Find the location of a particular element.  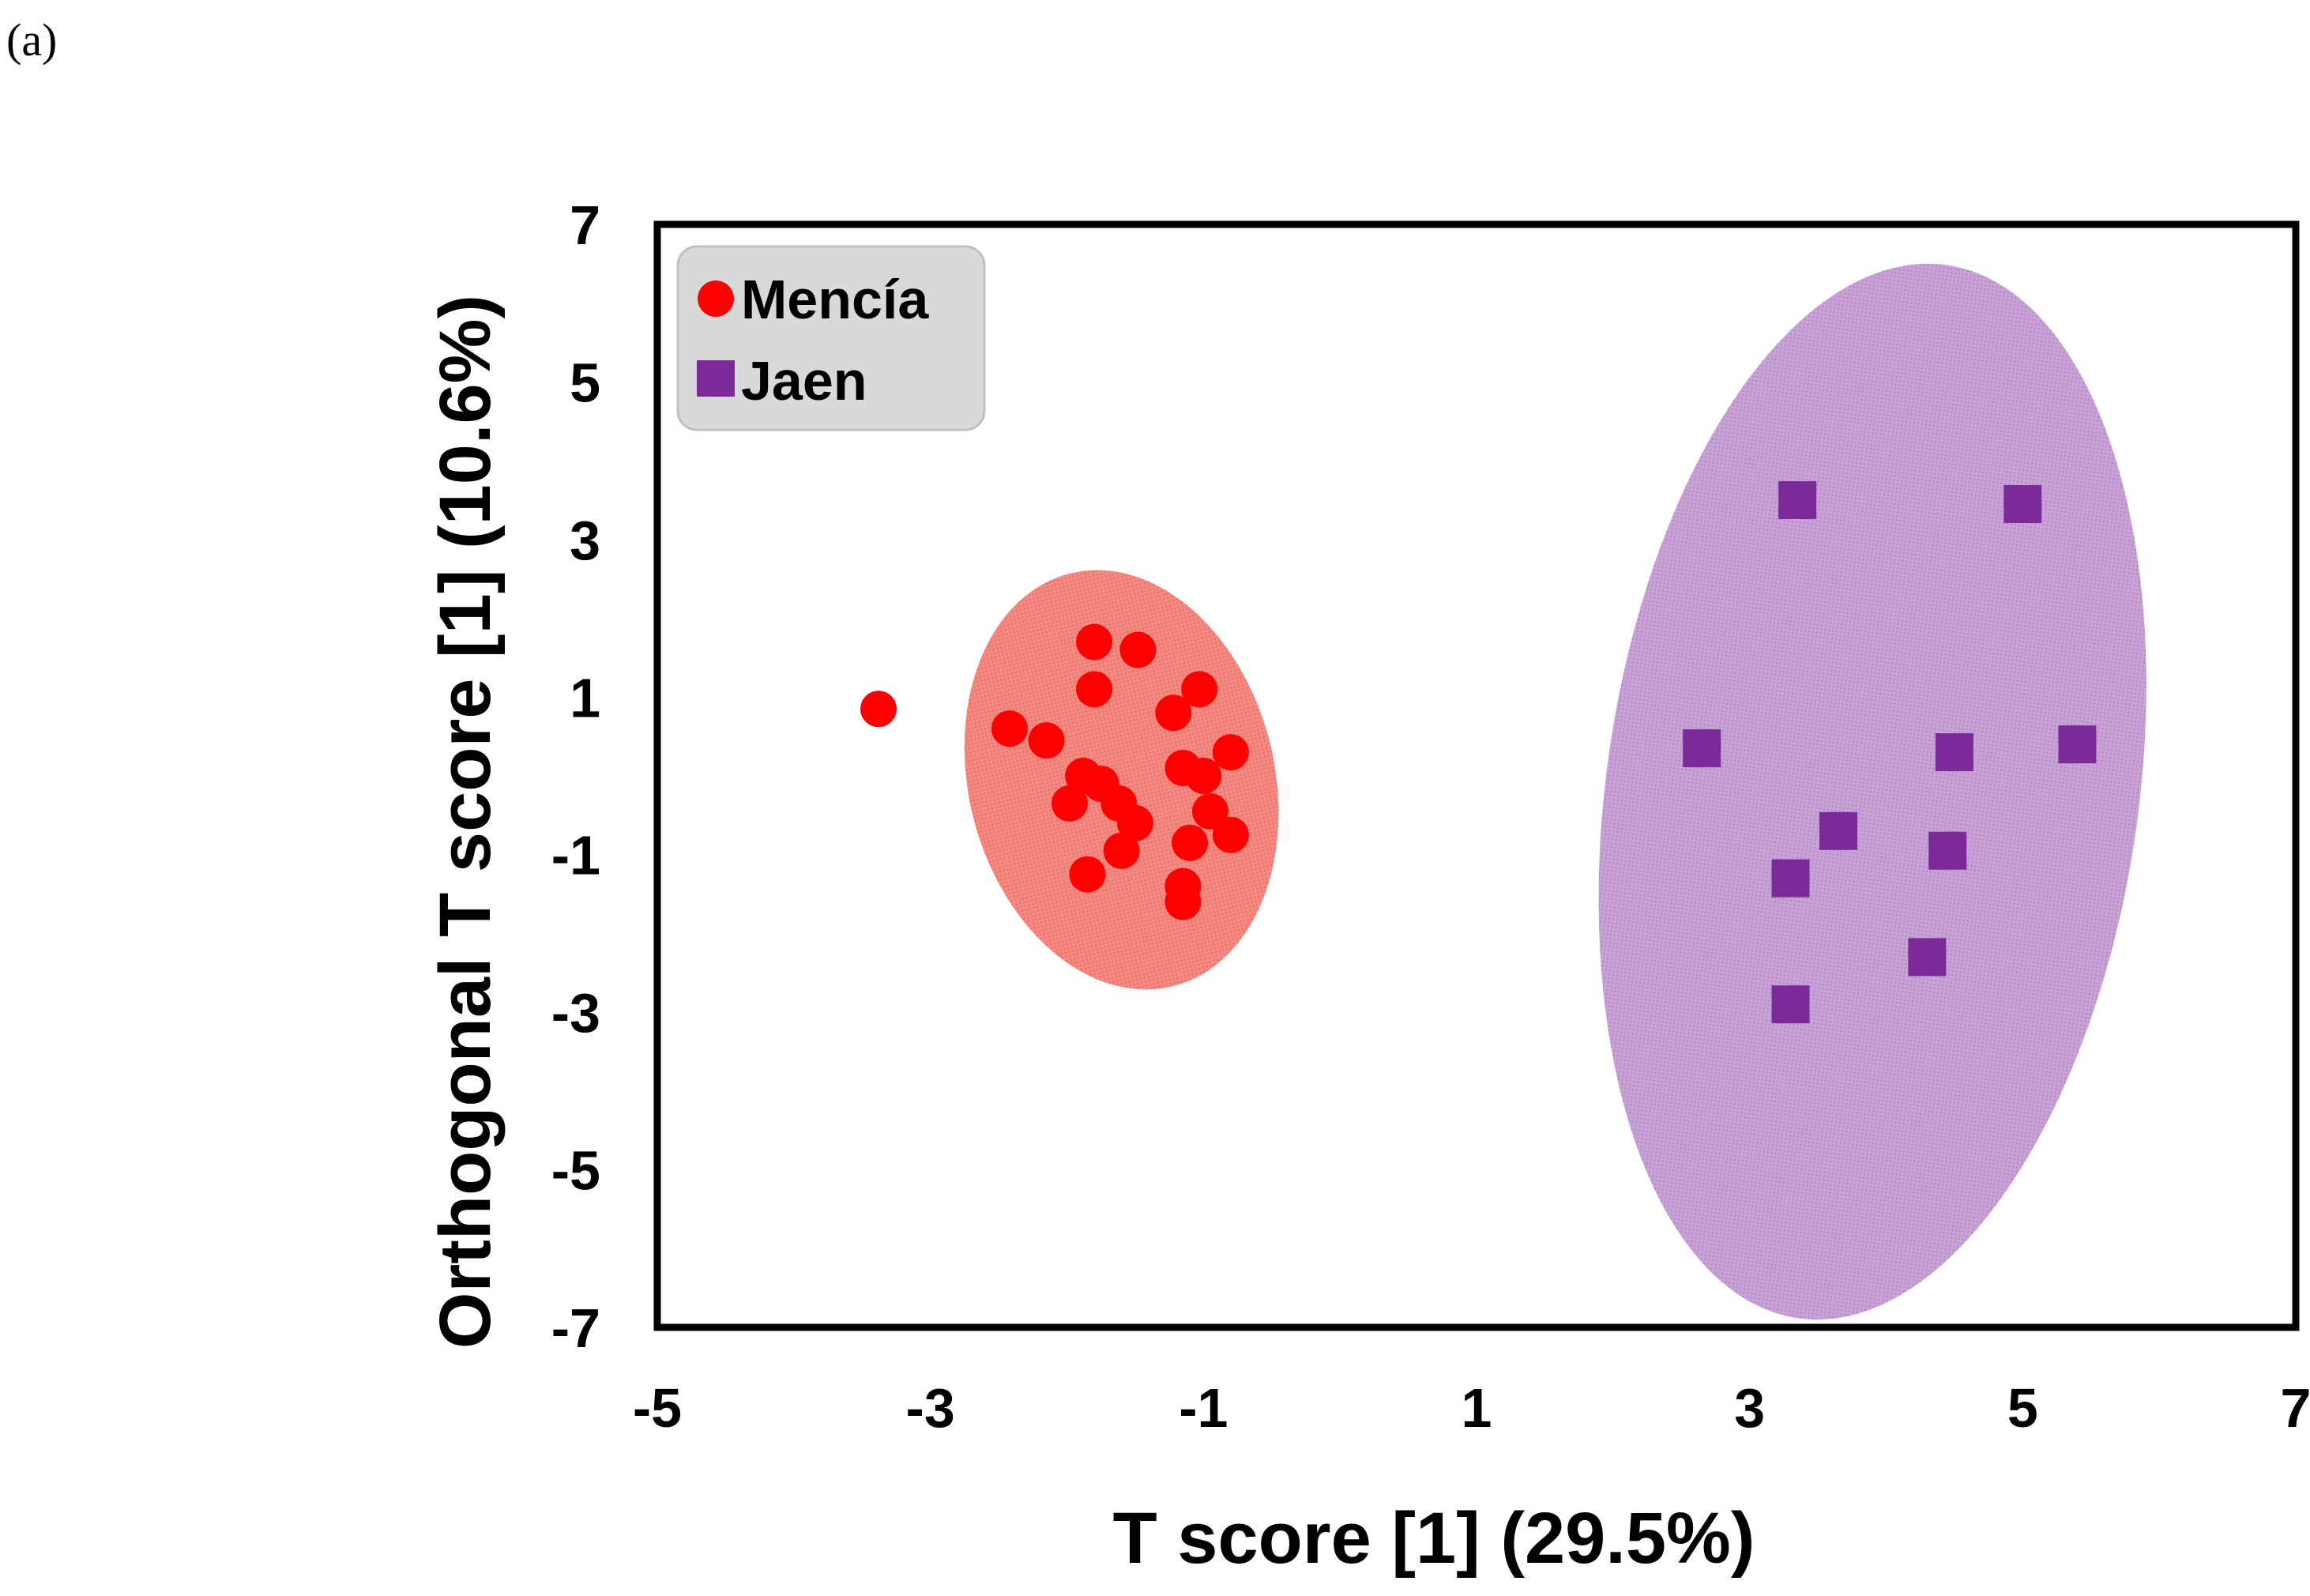

panel-label: (a) is located at coordinates (32, 40).